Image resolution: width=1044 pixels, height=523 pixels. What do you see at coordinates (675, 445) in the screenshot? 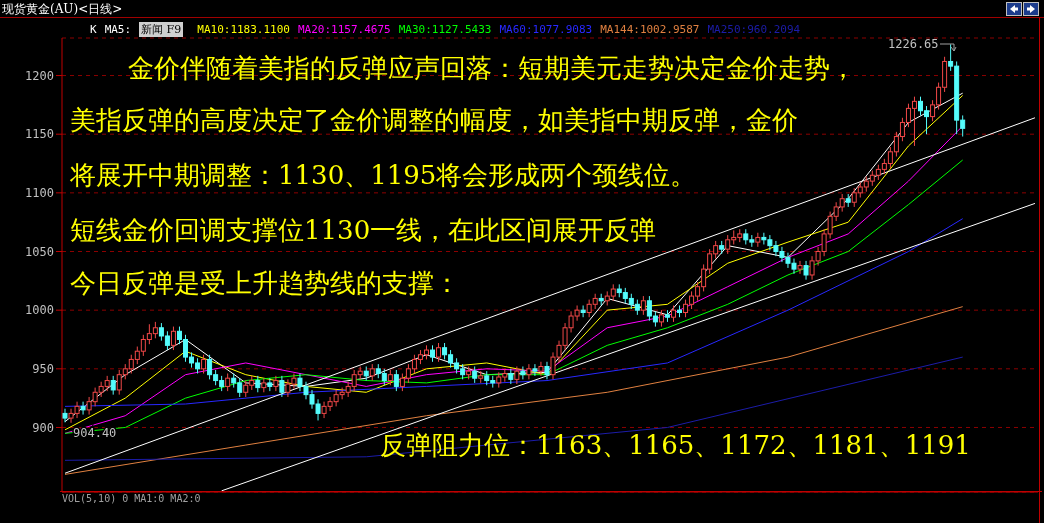
I see `annotation: 反弹阻力位：1163、1165、1172、1181、1191` at bounding box center [675, 445].